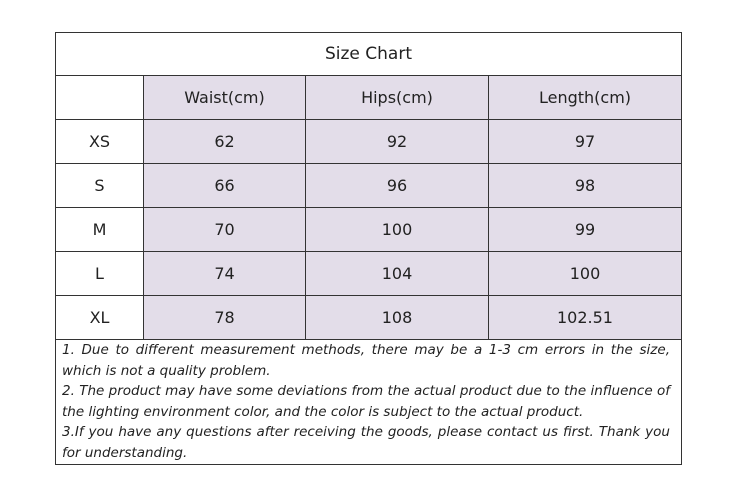  Describe the element at coordinates (397, 274) in the screenshot. I see `table-cell: 104` at that location.